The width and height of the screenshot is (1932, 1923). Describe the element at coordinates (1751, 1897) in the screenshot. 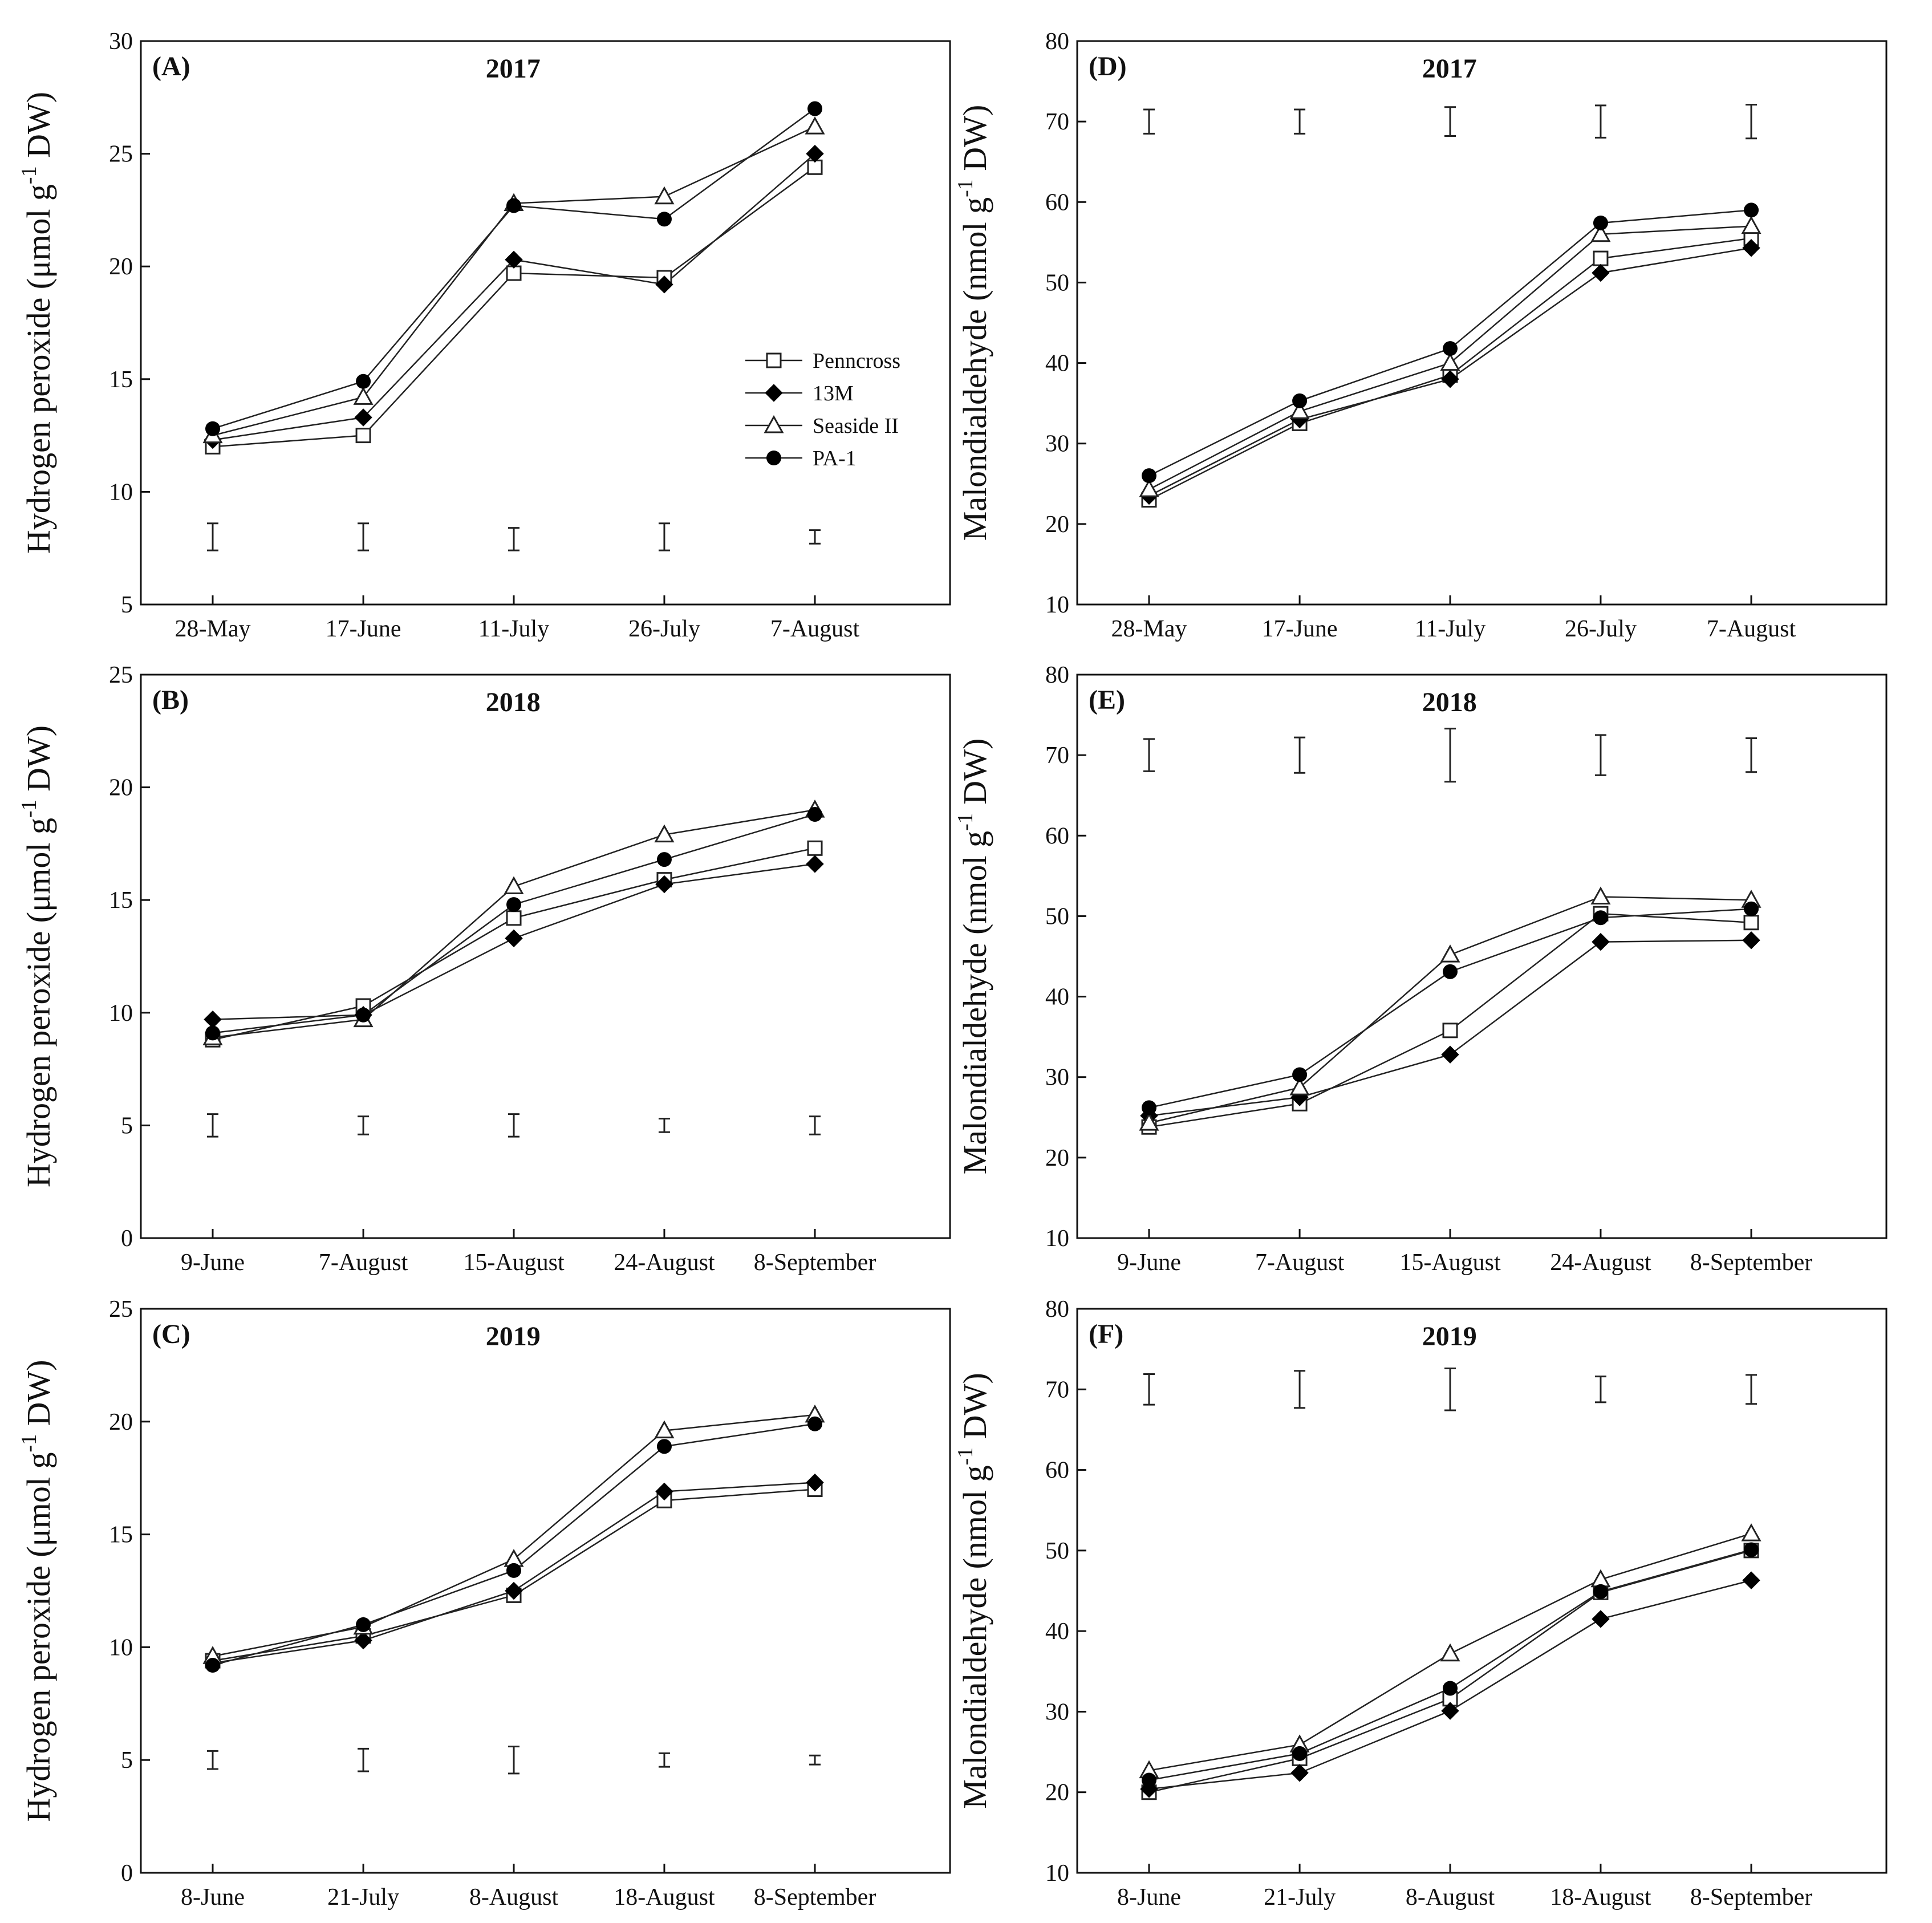

I see `x-tick-label: 8-September` at that location.